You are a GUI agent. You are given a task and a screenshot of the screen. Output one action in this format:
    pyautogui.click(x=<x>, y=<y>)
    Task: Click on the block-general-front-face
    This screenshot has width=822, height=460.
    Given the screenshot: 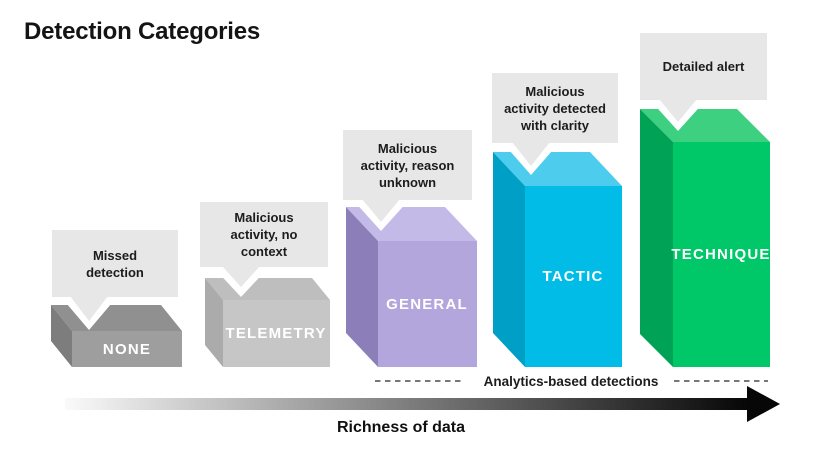 What is the action you would take?
    pyautogui.click(x=427, y=304)
    